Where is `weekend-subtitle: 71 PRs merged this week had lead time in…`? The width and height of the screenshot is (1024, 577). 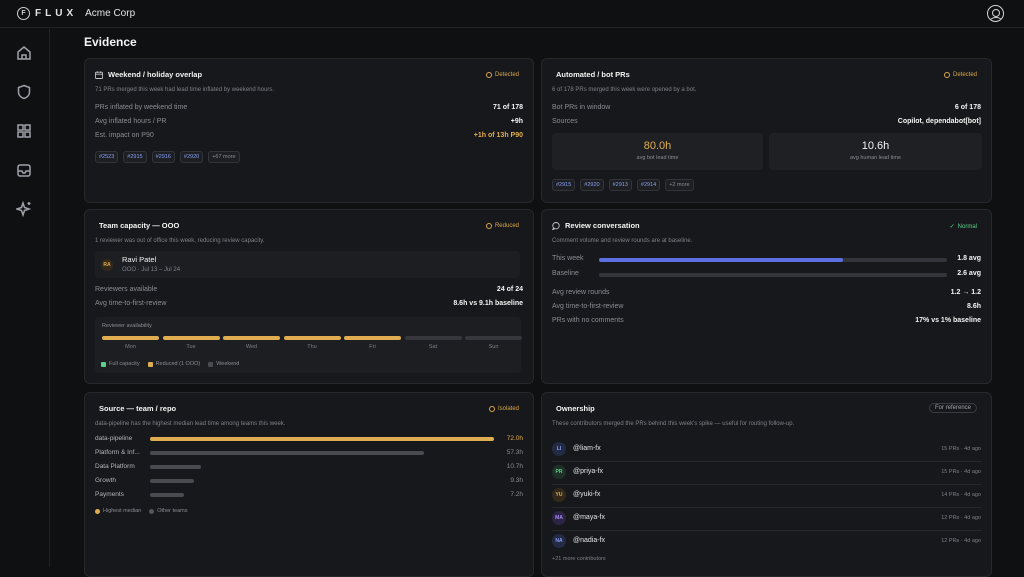 weekend-subtitle: 71 PRs merged this week had lead time in… is located at coordinates (185, 90).